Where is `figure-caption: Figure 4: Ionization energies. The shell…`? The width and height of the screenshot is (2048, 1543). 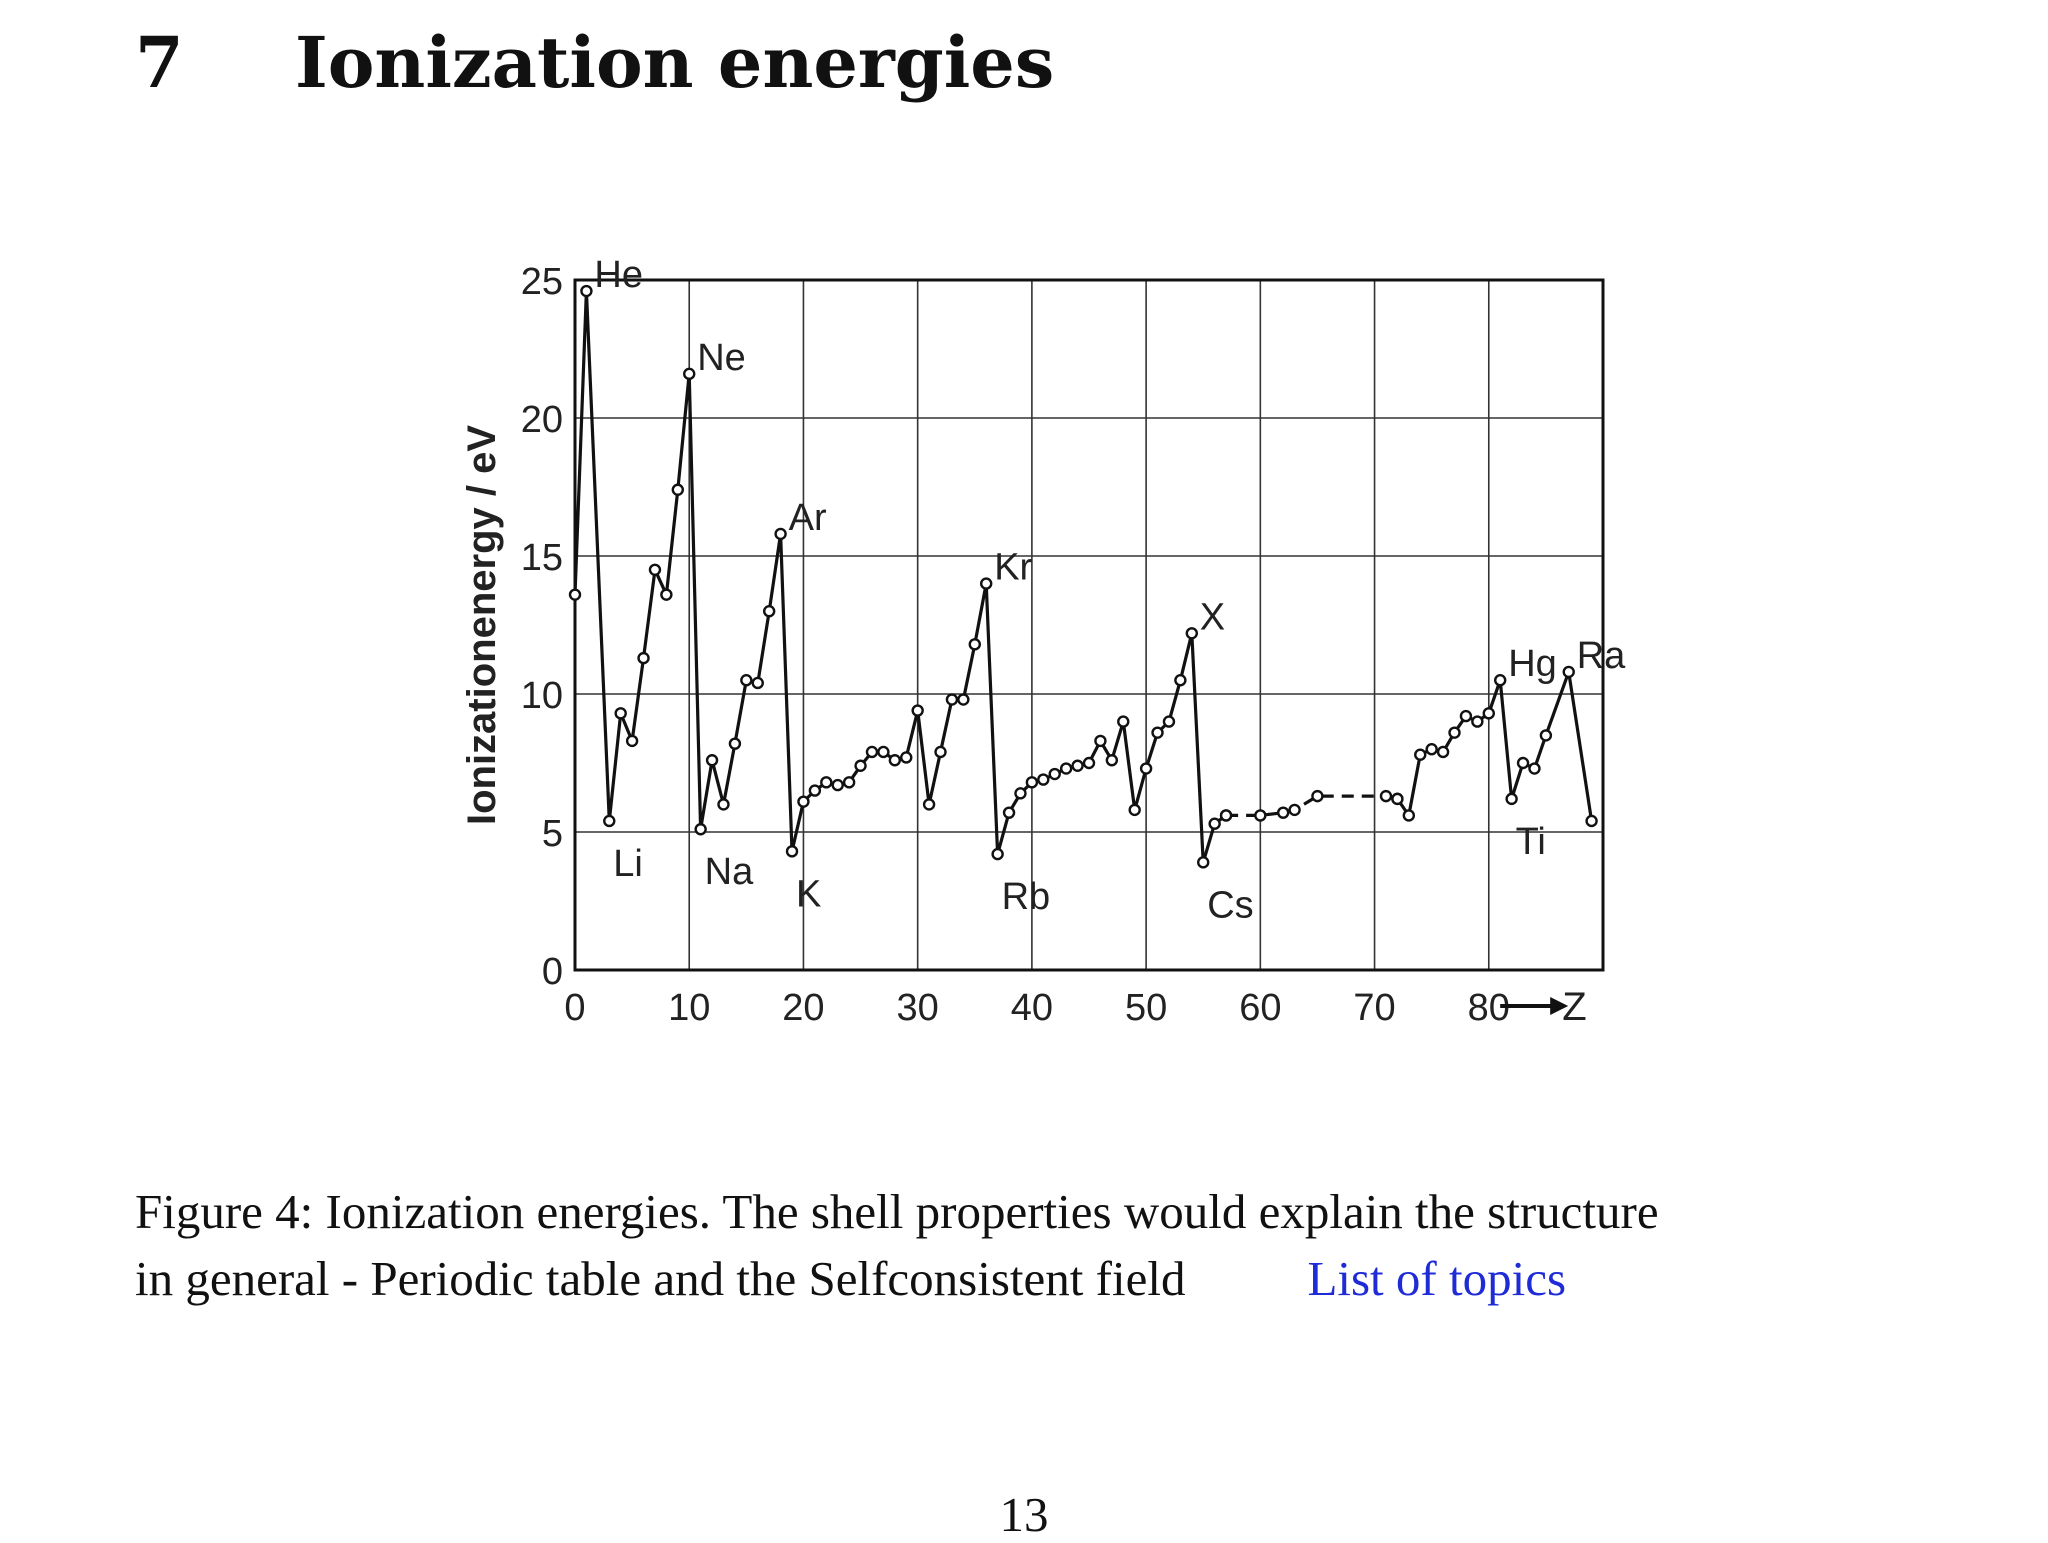
figure-caption: Figure 4: Ionization energies. The shell… is located at coordinates (1045, 1245).